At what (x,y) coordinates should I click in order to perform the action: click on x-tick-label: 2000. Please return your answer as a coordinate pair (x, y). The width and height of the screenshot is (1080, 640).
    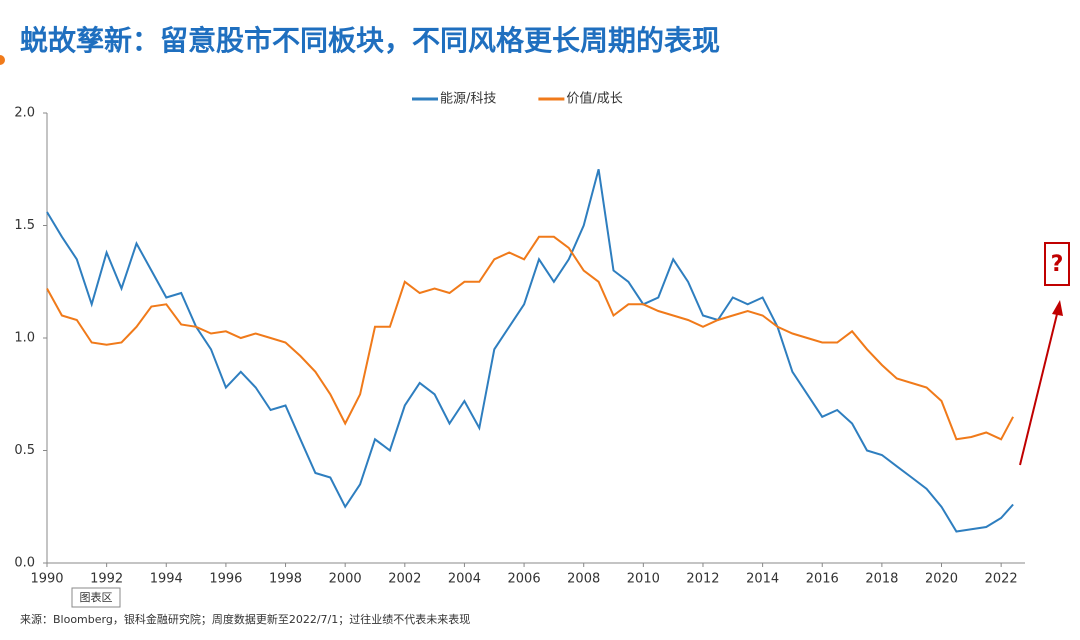
    Looking at the image, I should click on (345, 579).